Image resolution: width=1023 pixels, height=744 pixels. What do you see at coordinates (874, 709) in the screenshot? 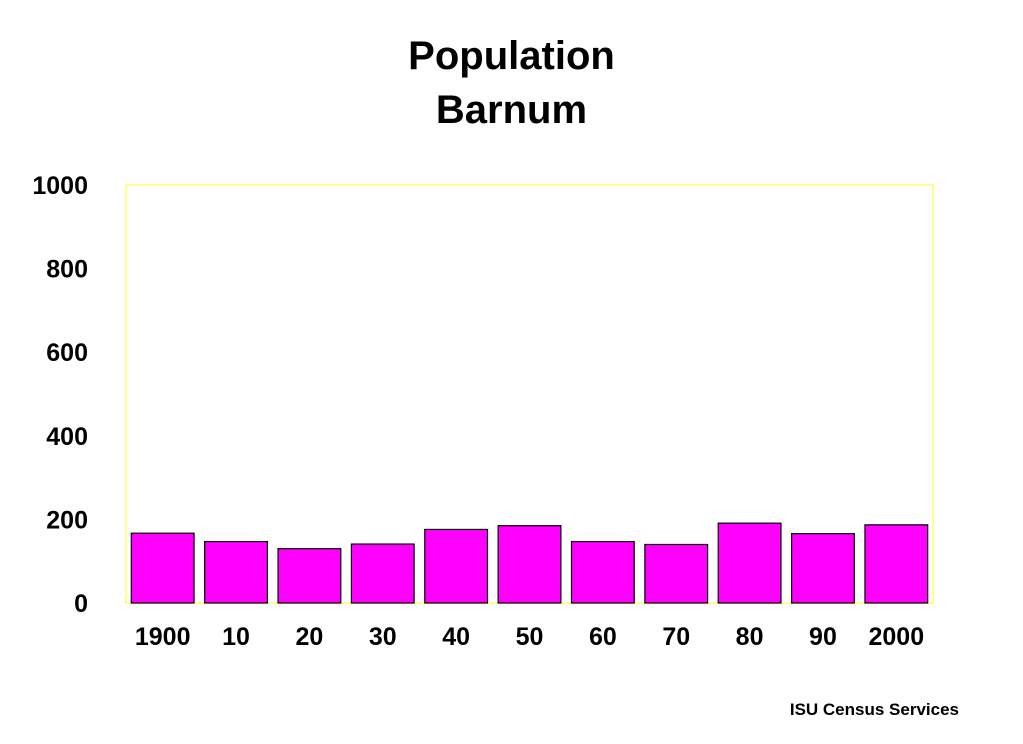
I see `source-credit: ISU Census Services` at bounding box center [874, 709].